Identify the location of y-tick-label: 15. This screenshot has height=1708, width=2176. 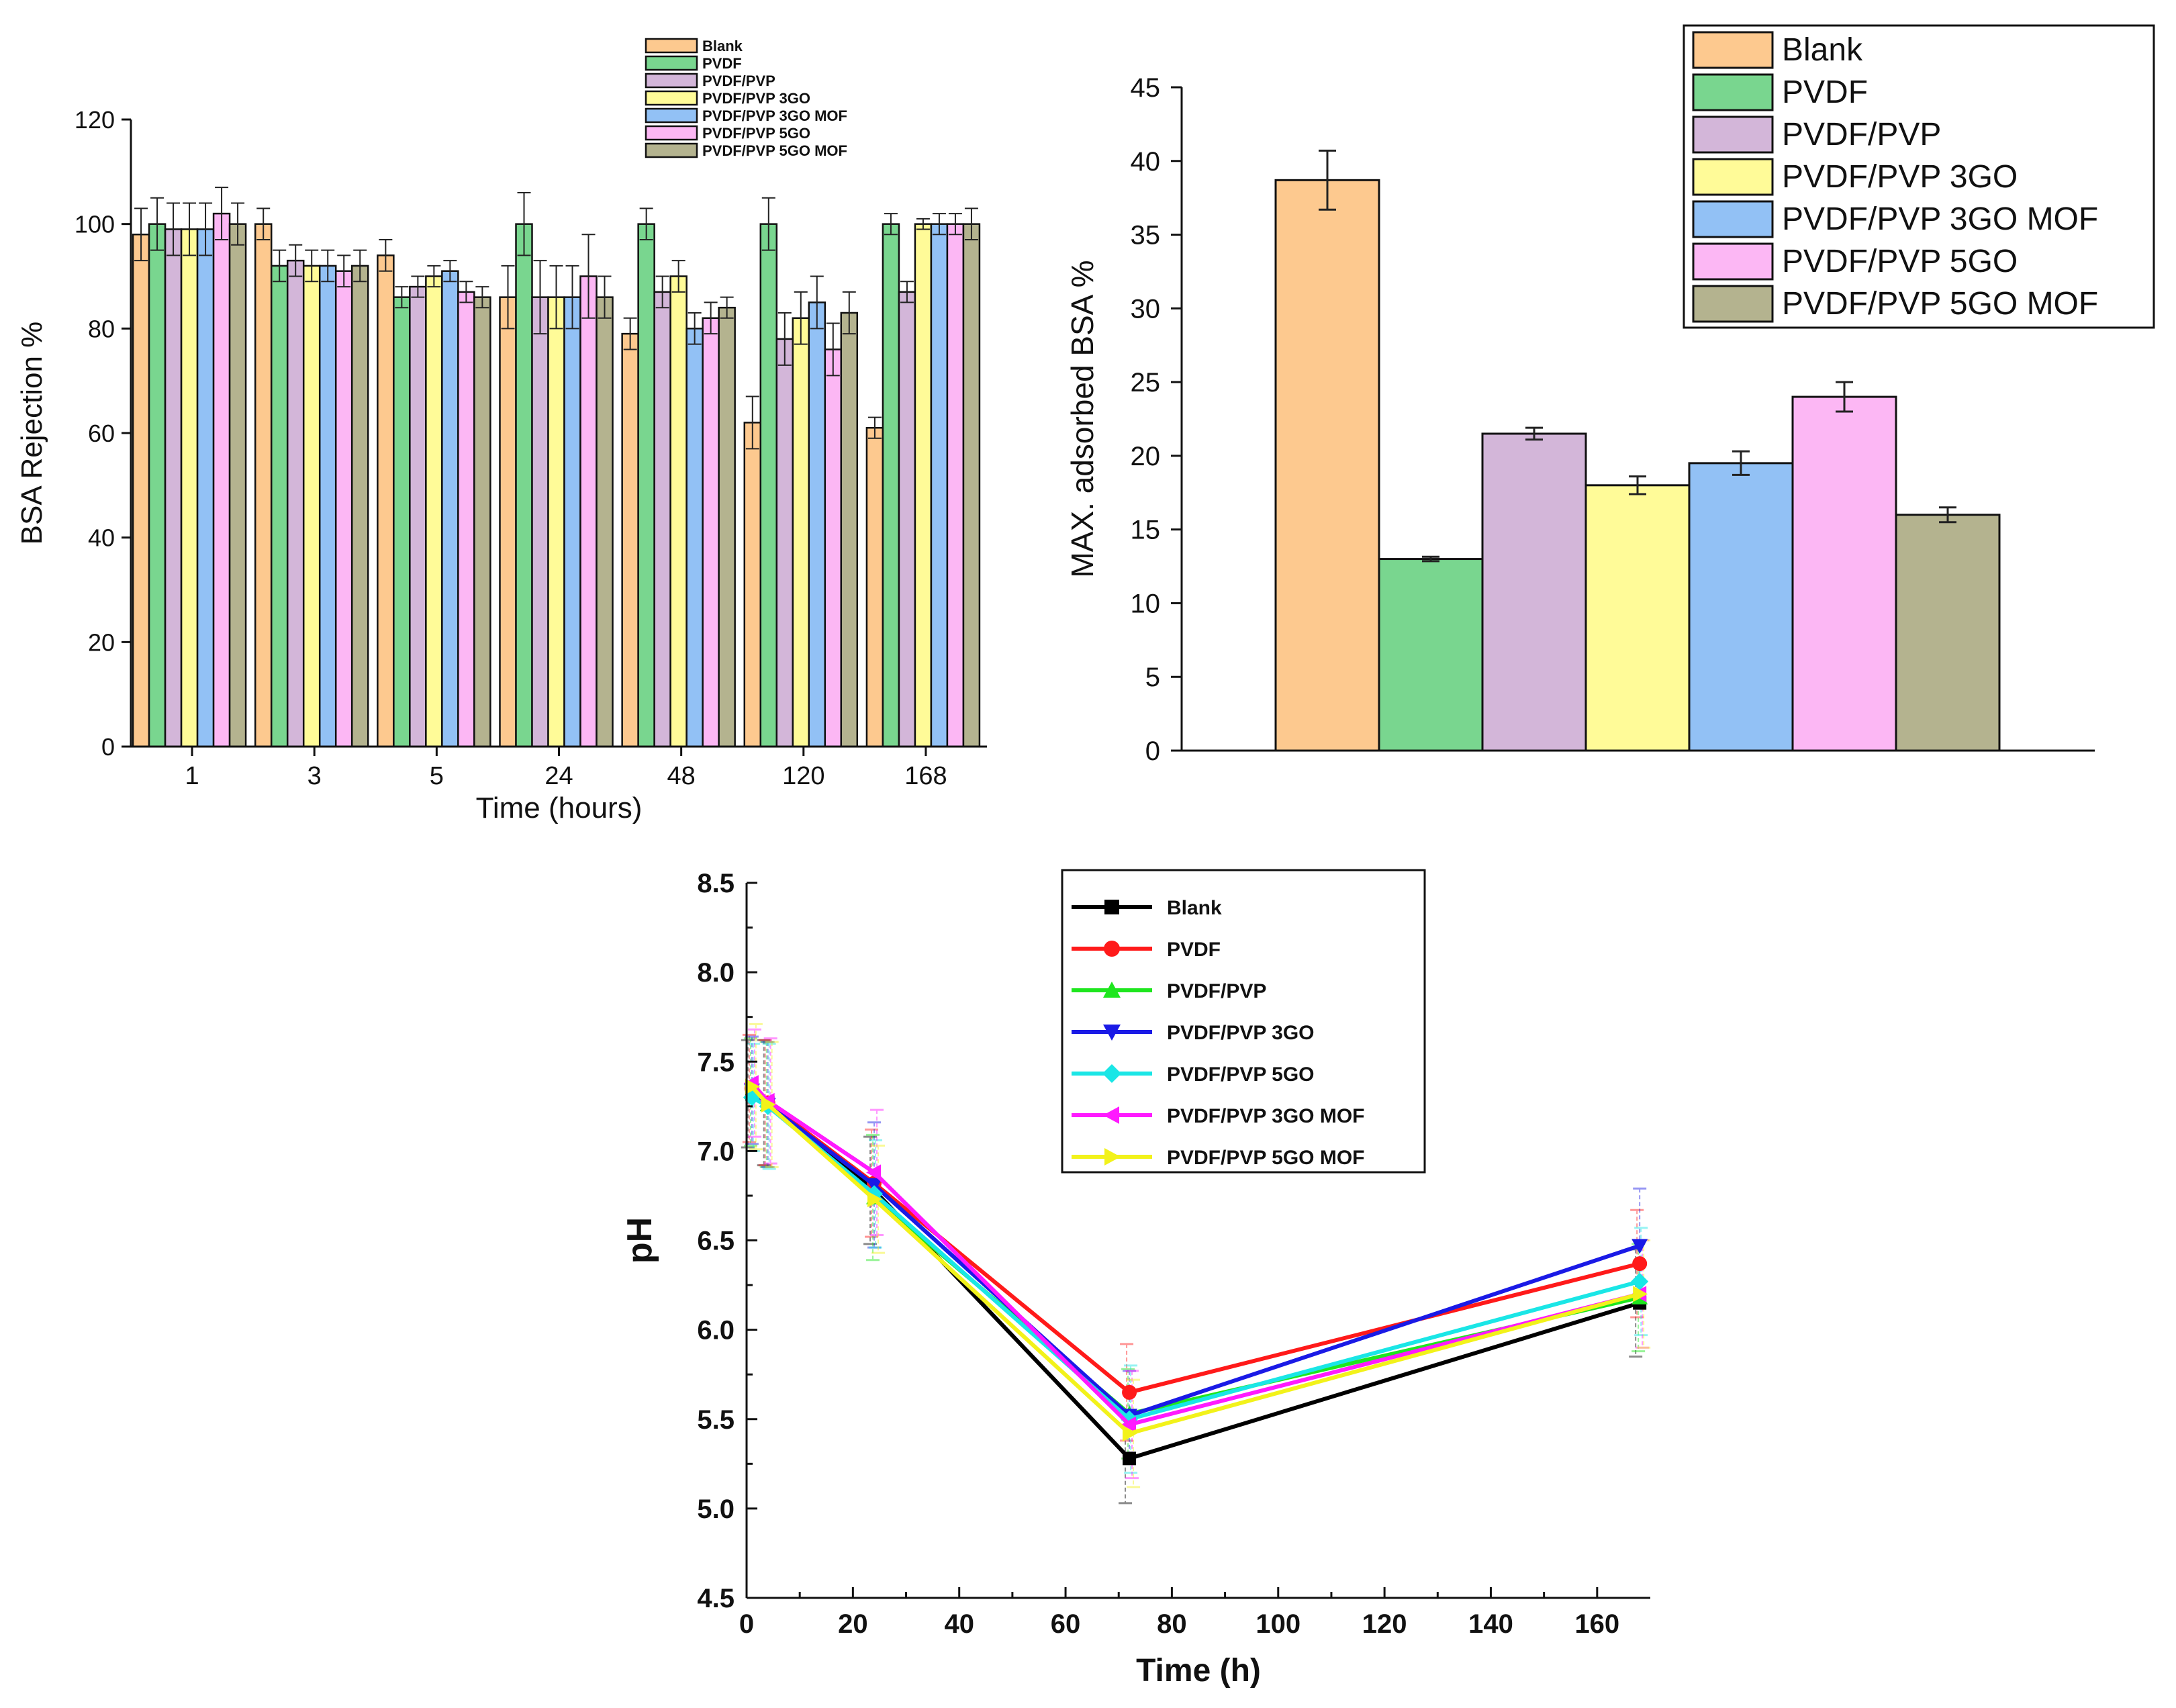
(1146, 530).